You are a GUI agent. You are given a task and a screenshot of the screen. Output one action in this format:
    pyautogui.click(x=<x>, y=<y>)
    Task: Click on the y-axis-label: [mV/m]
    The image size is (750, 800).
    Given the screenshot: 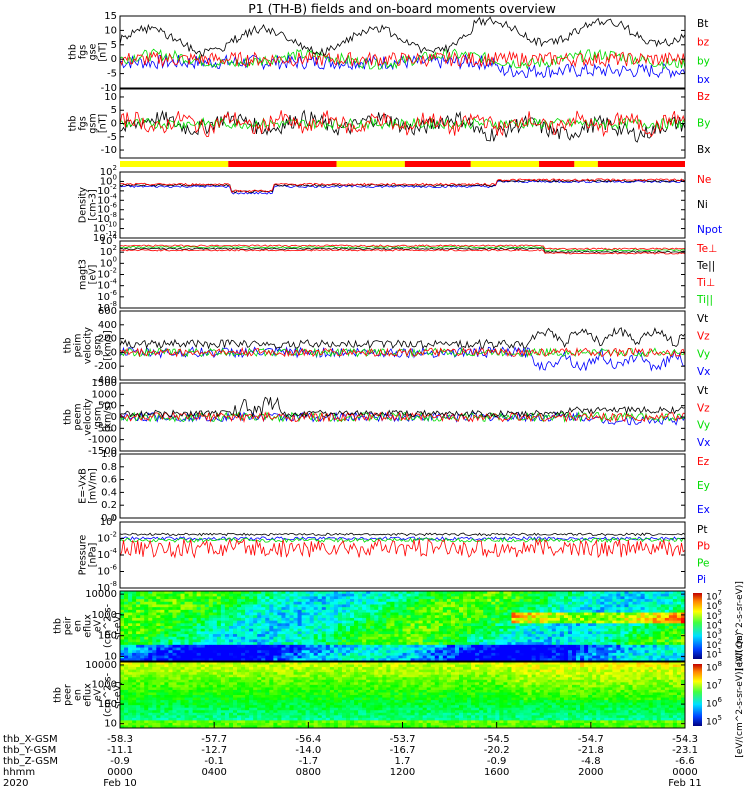 What is the action you would take?
    pyautogui.click(x=93, y=486)
    